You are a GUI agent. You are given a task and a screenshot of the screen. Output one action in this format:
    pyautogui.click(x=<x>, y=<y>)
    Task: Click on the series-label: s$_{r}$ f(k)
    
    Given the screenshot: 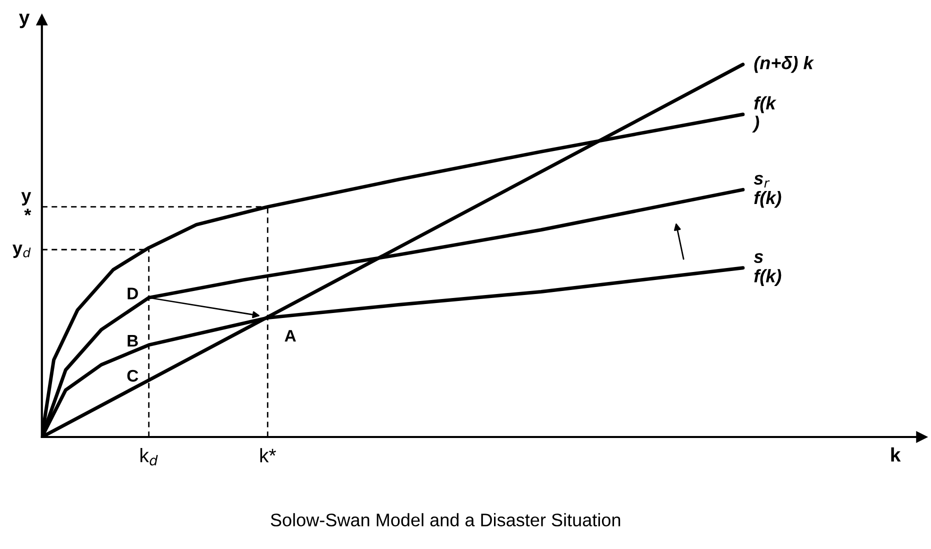 What is the action you would take?
    pyautogui.click(x=768, y=191)
    